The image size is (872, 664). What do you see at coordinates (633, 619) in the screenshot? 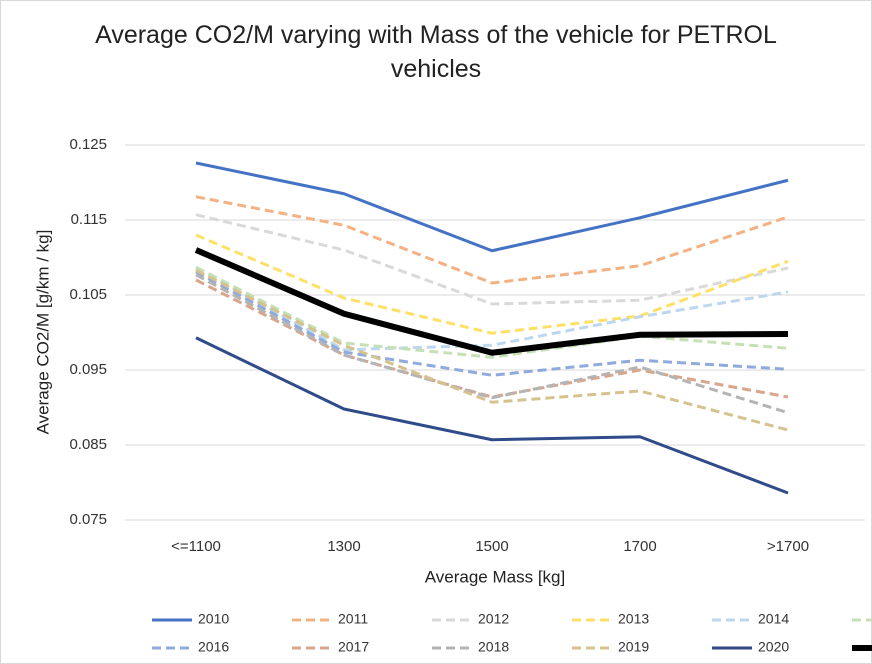
I see `legend-label: 2013` at bounding box center [633, 619].